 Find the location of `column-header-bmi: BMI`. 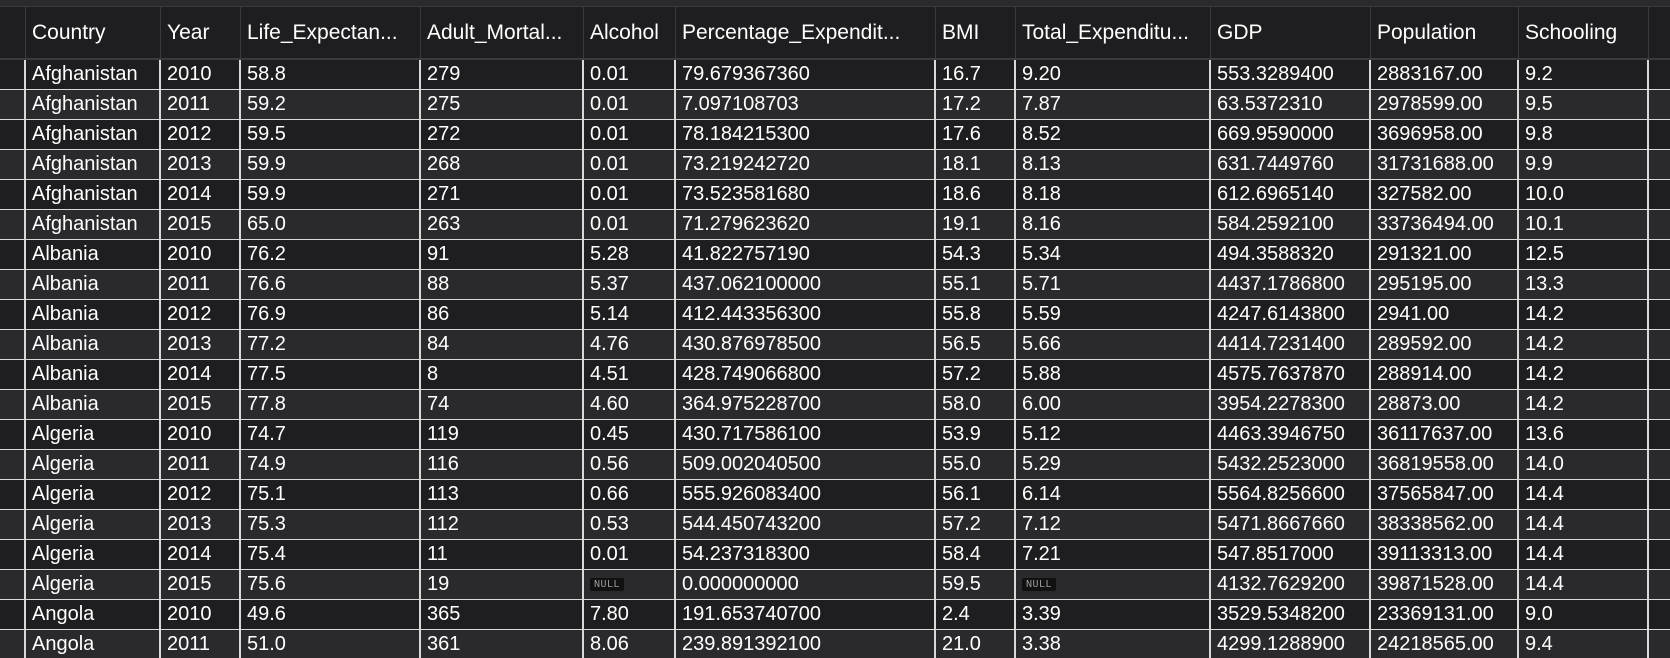

column-header-bmi: BMI is located at coordinates (976, 32).